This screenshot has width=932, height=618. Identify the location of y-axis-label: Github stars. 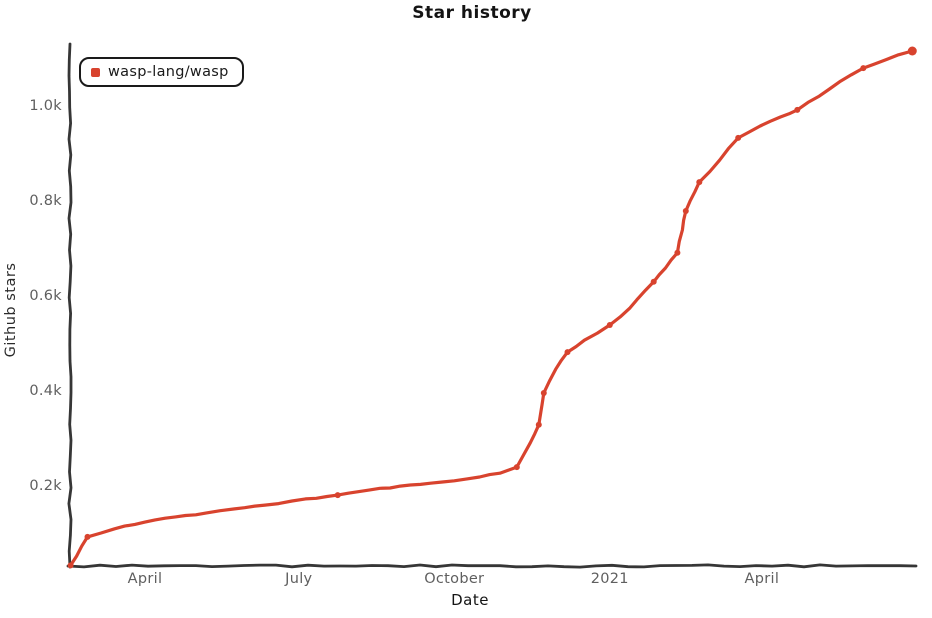
(11, 310).